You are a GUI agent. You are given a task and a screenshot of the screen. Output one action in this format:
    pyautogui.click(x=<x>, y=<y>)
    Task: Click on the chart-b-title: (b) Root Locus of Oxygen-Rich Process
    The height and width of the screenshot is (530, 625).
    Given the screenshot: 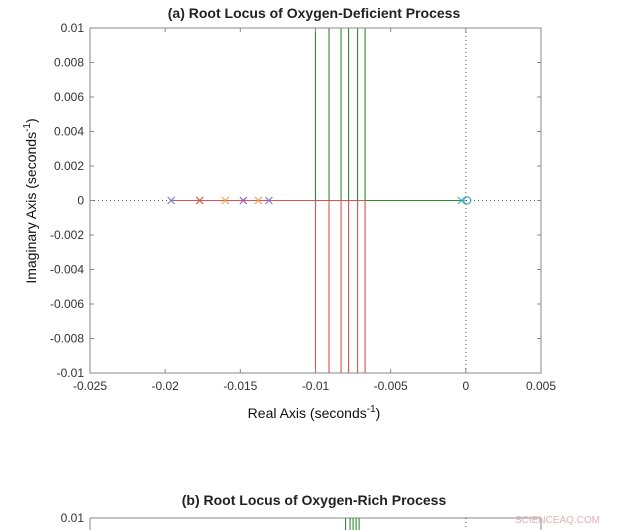 What is the action you would take?
    pyautogui.click(x=314, y=500)
    